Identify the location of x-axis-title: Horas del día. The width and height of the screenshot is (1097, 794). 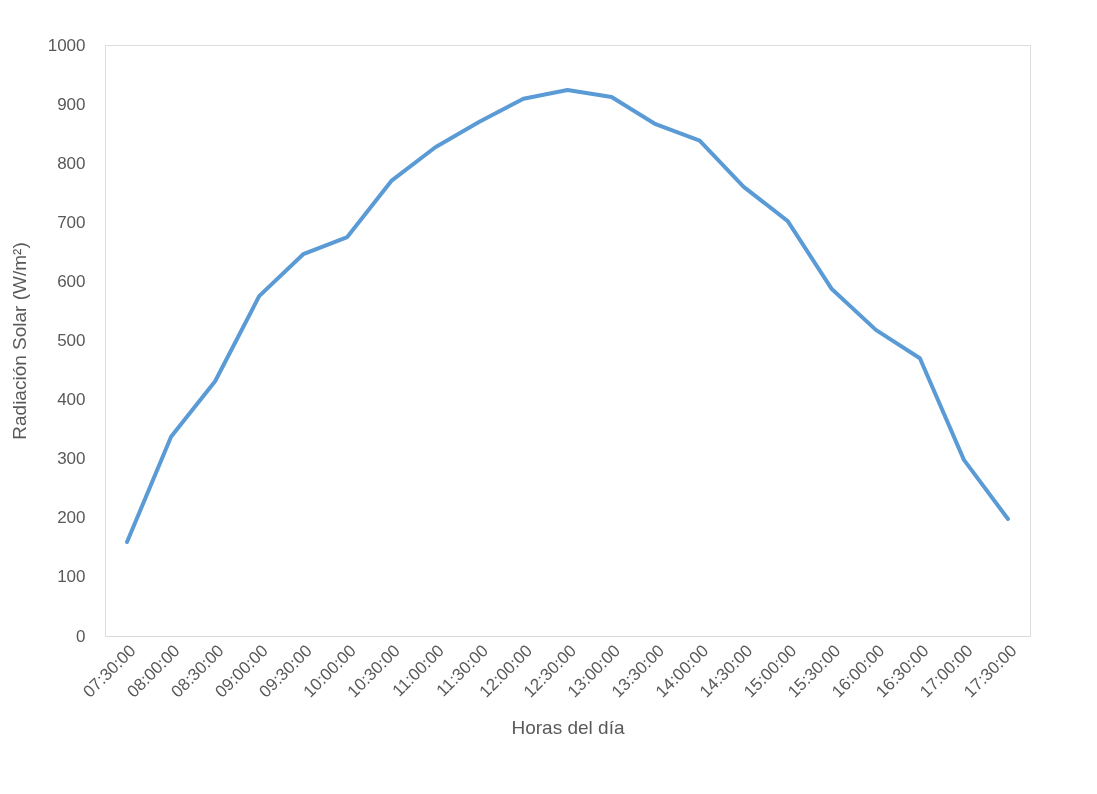
(568, 727).